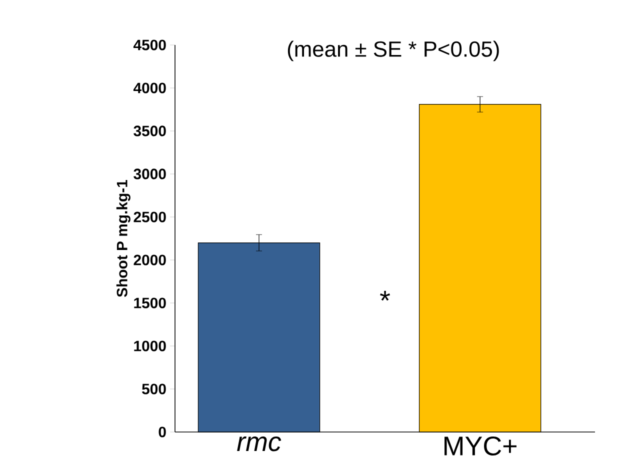 This screenshot has width=617, height=475. Describe the element at coordinates (150, 346) in the screenshot. I see `y-tick-label: 1000` at that location.